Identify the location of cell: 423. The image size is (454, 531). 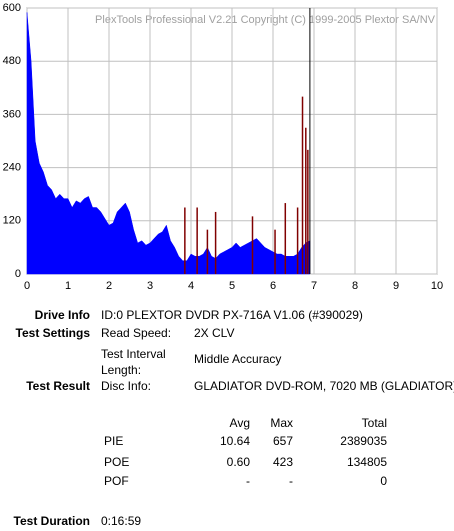
(282, 462).